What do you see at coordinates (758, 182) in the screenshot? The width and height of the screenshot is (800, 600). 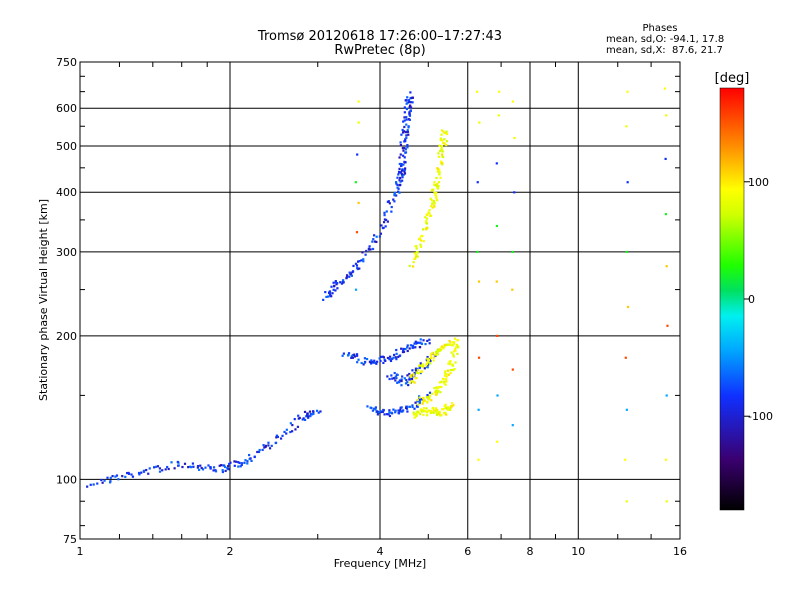 I see `colorbar-tick-label: 100` at bounding box center [758, 182].